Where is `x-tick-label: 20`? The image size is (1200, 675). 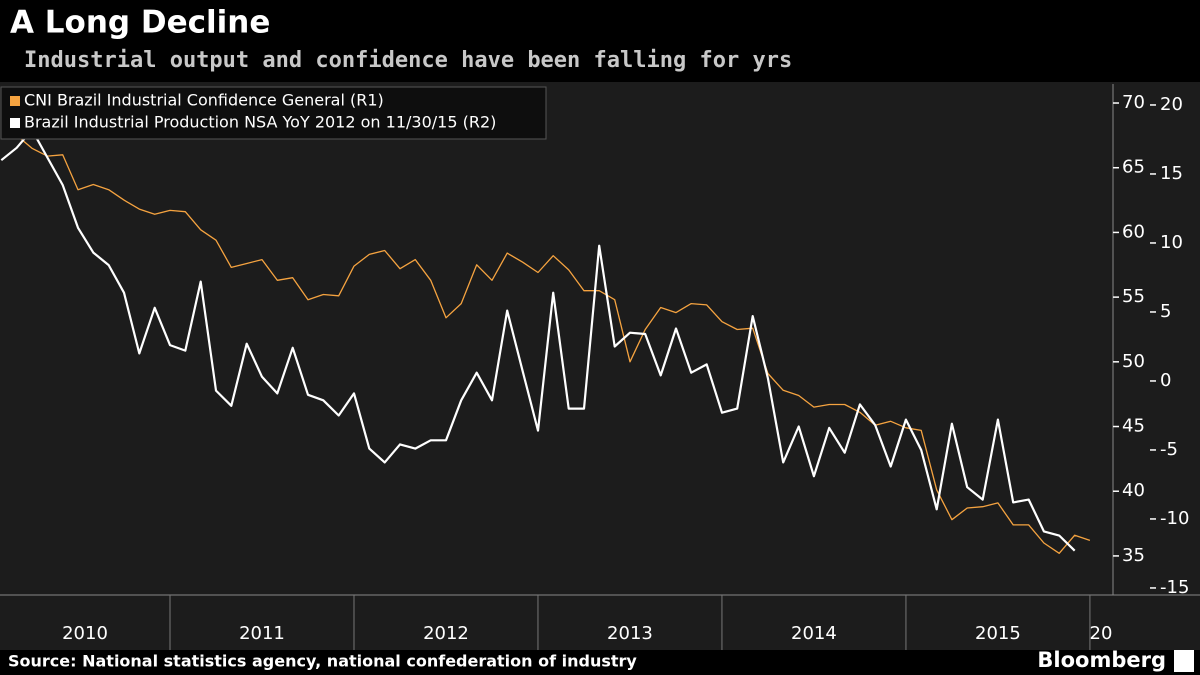
x-tick-label: 20 is located at coordinates (1101, 633).